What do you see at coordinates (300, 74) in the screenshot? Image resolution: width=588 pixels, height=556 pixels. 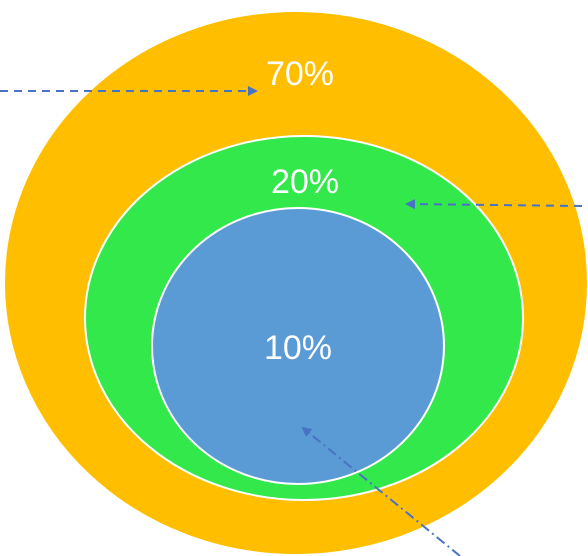 I see `outer-ring-label: 70%` at bounding box center [300, 74].